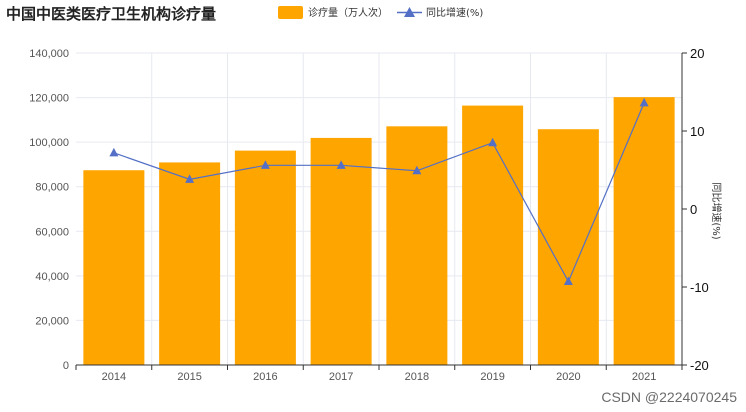 Image resolution: width=746 pixels, height=412 pixels. What do you see at coordinates (114, 377) in the screenshot?
I see `x-tick-label: 2014` at bounding box center [114, 377].